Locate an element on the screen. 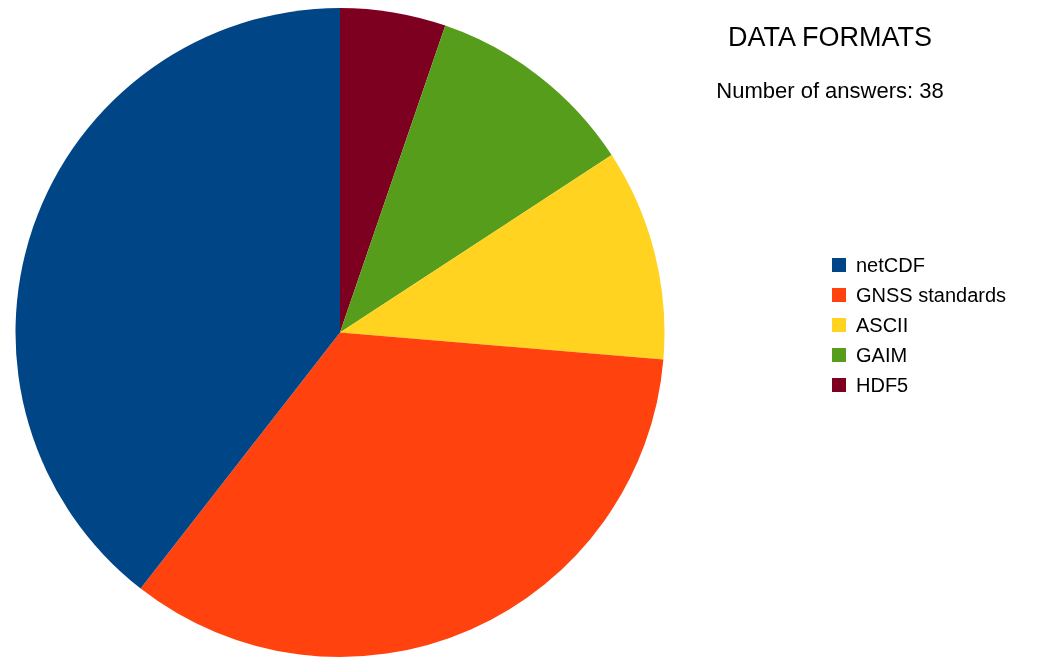 The height and width of the screenshot is (661, 1062). text: Number of answers: 38 is located at coordinates (830, 91).